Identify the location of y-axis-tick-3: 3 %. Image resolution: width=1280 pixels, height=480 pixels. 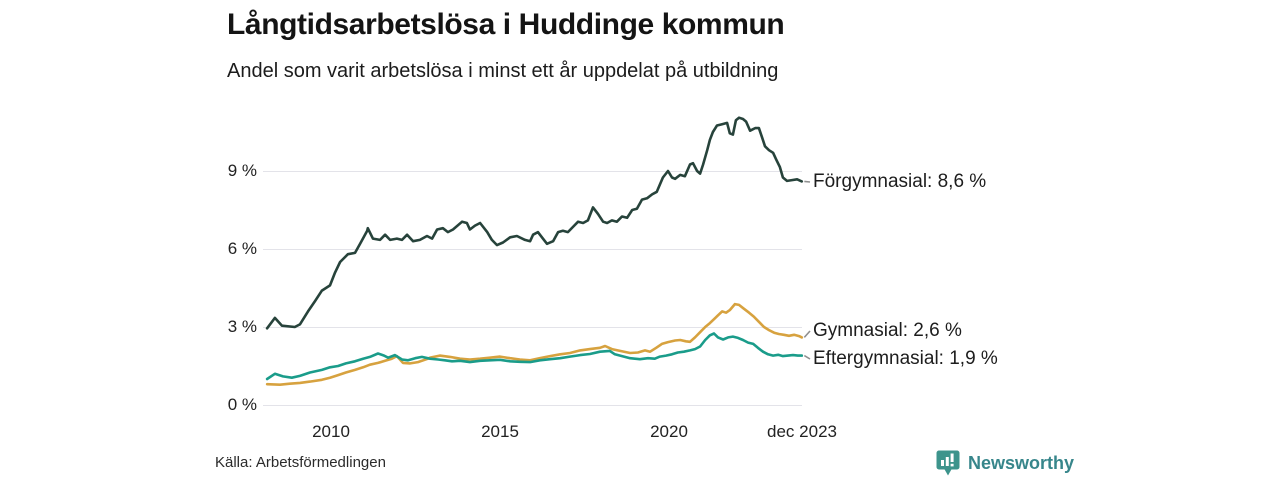
(242, 326).